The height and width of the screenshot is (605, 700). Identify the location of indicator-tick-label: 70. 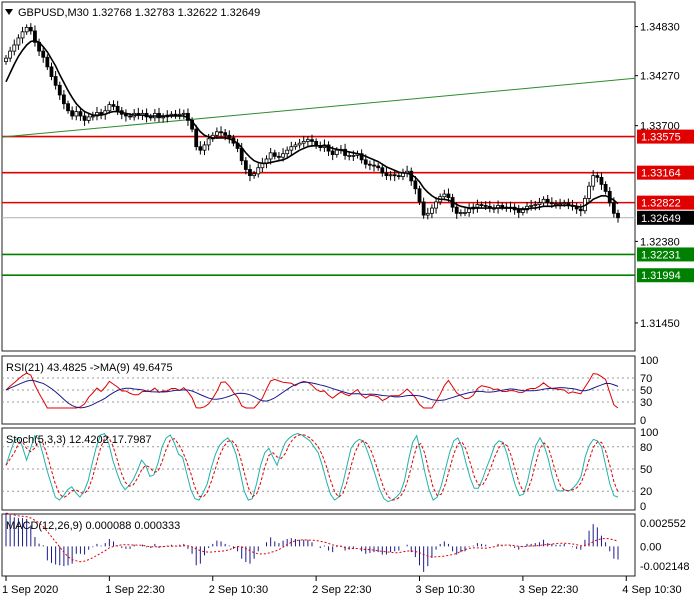
(646, 379).